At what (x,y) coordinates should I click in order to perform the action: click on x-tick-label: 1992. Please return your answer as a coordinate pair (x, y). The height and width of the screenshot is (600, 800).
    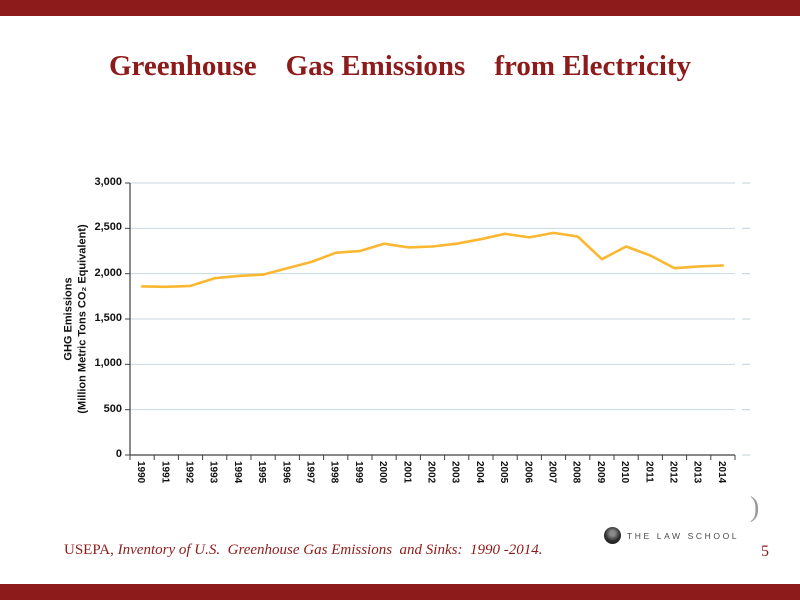
    Looking at the image, I should click on (189, 472).